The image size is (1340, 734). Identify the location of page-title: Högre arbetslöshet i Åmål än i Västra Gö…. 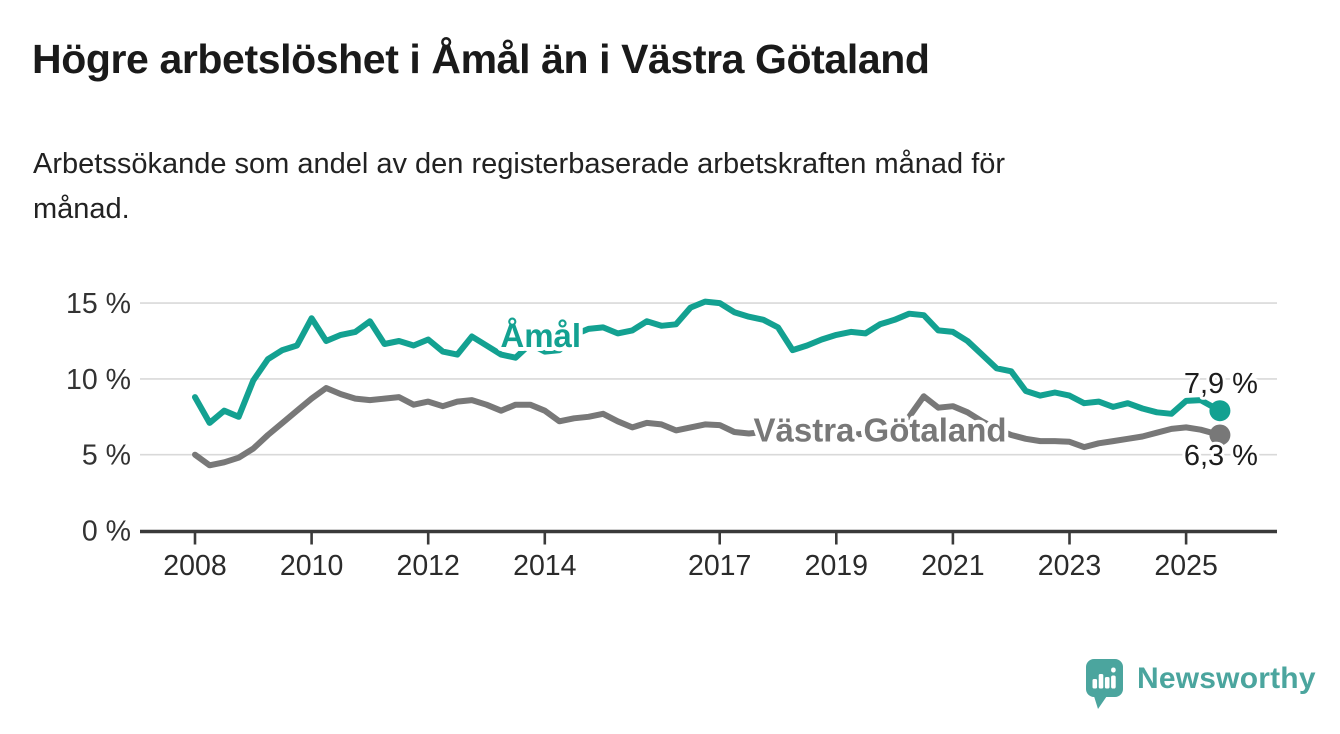
(481, 59).